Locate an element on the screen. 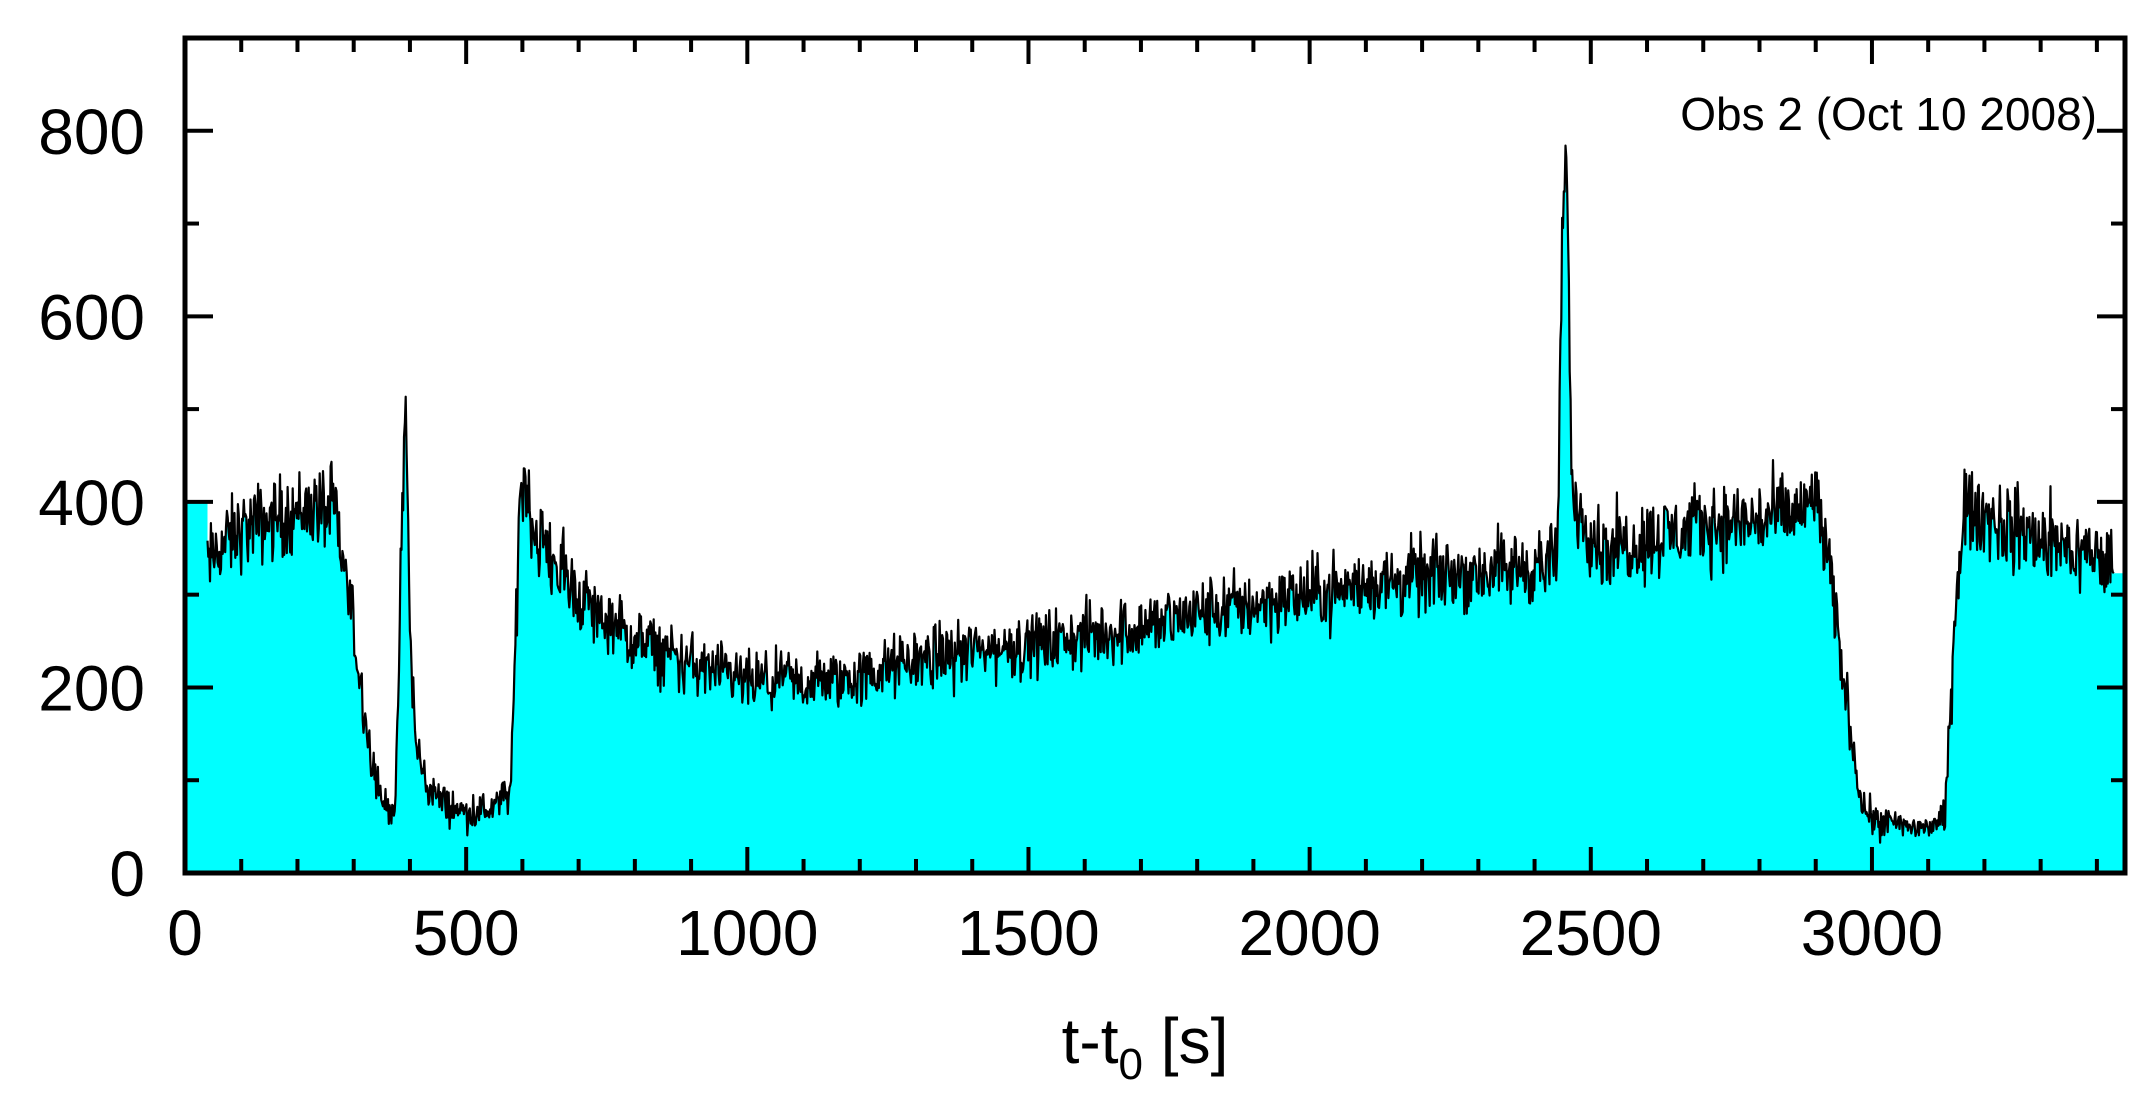 The width and height of the screenshot is (2133, 1104). y-tick-labels: 0 200 400 600 800 is located at coordinates (91, 503).